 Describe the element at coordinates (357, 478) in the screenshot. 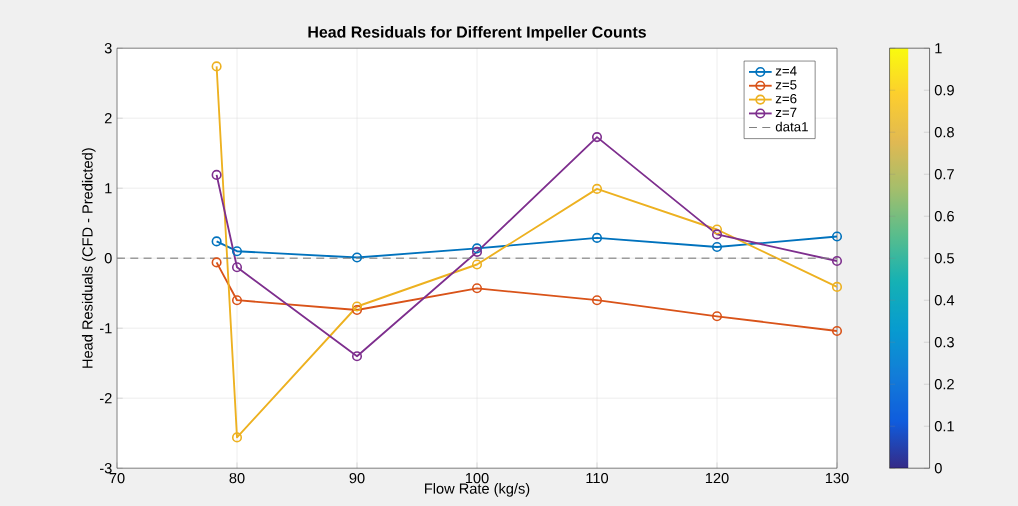

I see `x-tick-label: 90` at that location.